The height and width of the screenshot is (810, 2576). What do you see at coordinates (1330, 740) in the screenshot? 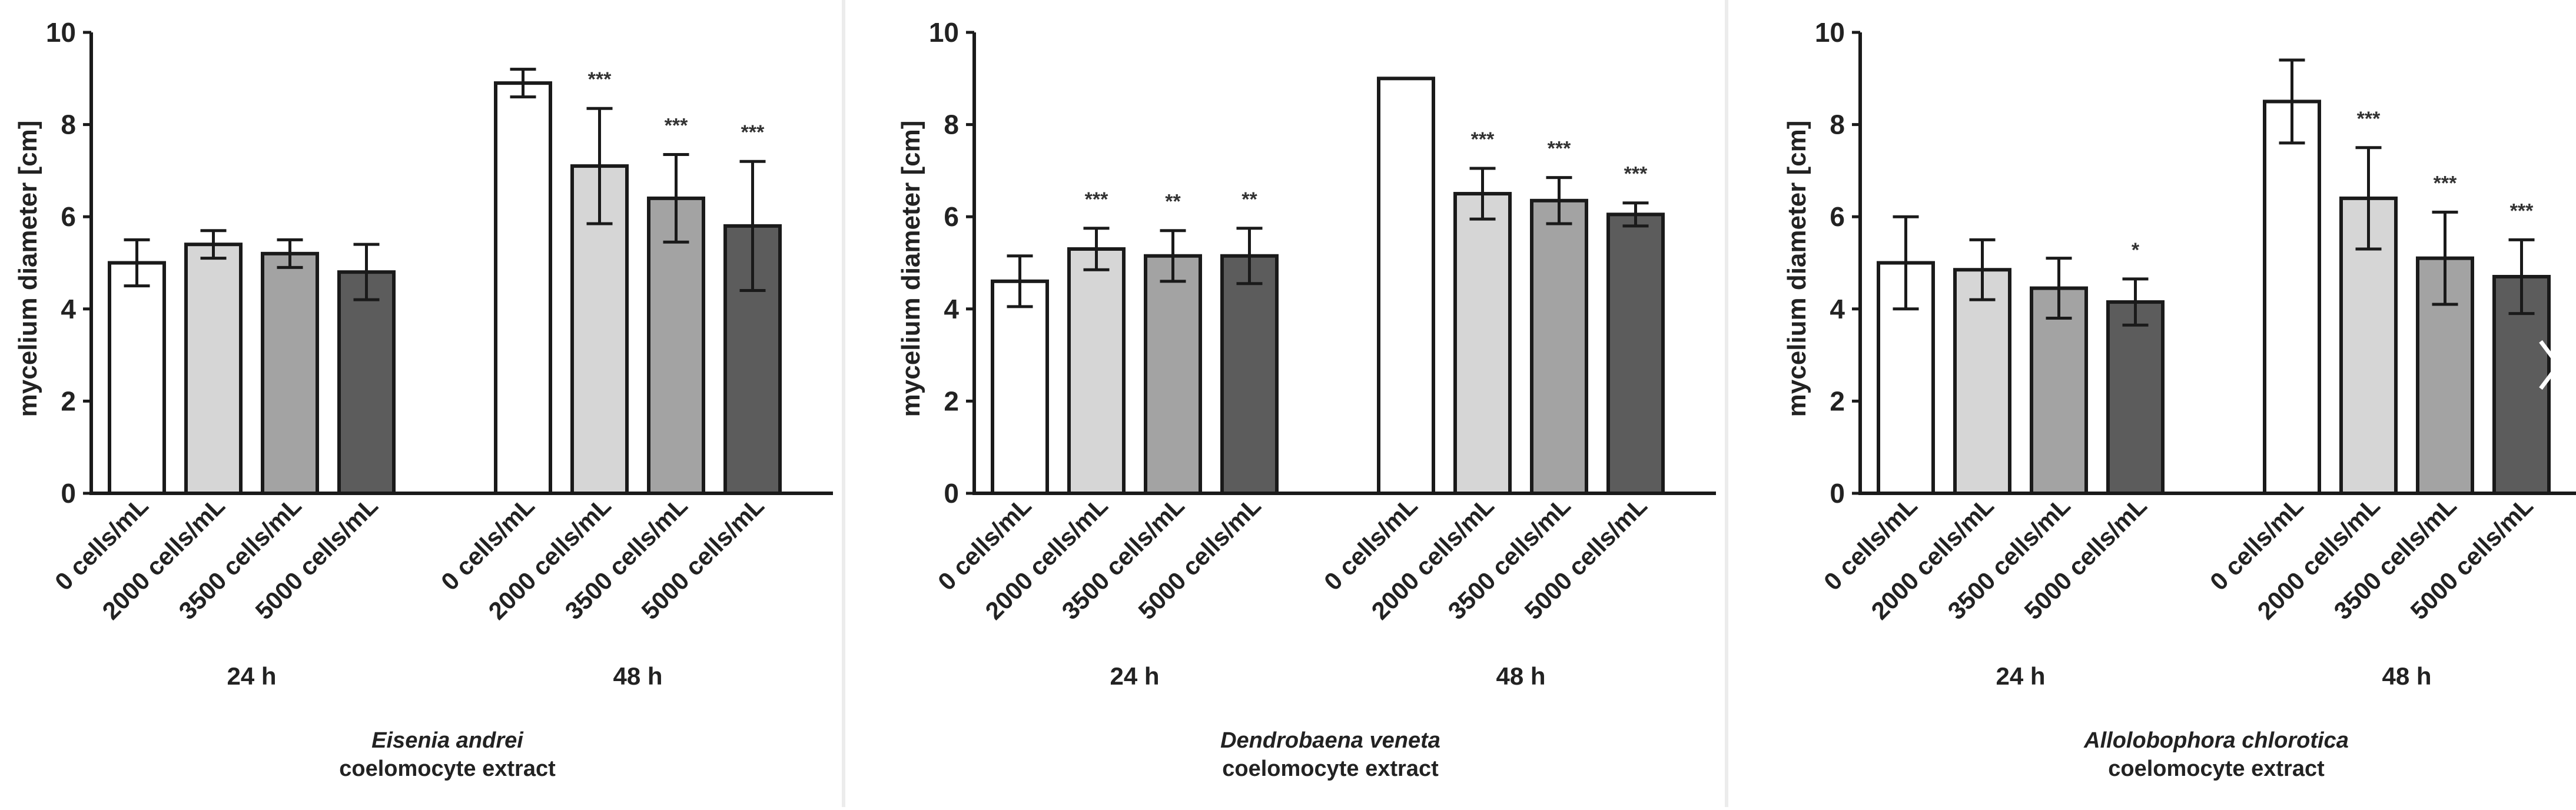
I see `caption-species: Dendrobaena veneta` at bounding box center [1330, 740].